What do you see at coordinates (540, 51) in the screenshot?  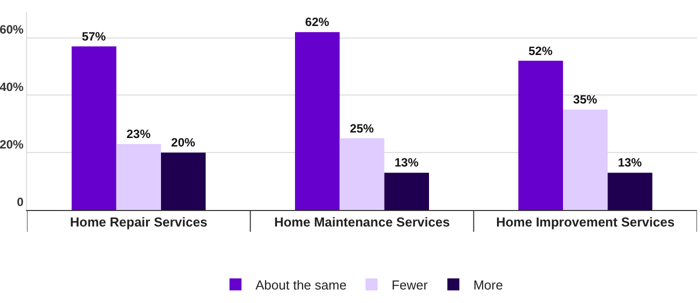 I see `data-label: 52%` at bounding box center [540, 51].